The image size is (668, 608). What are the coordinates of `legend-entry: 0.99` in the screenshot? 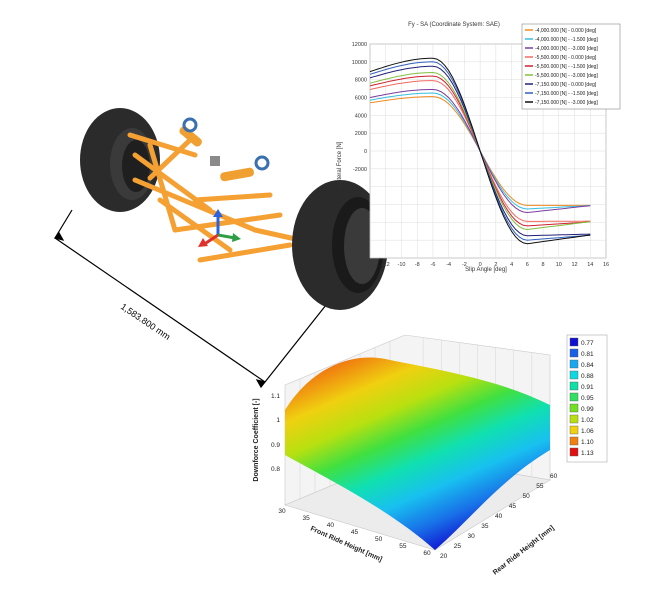 It's located at (587, 409).